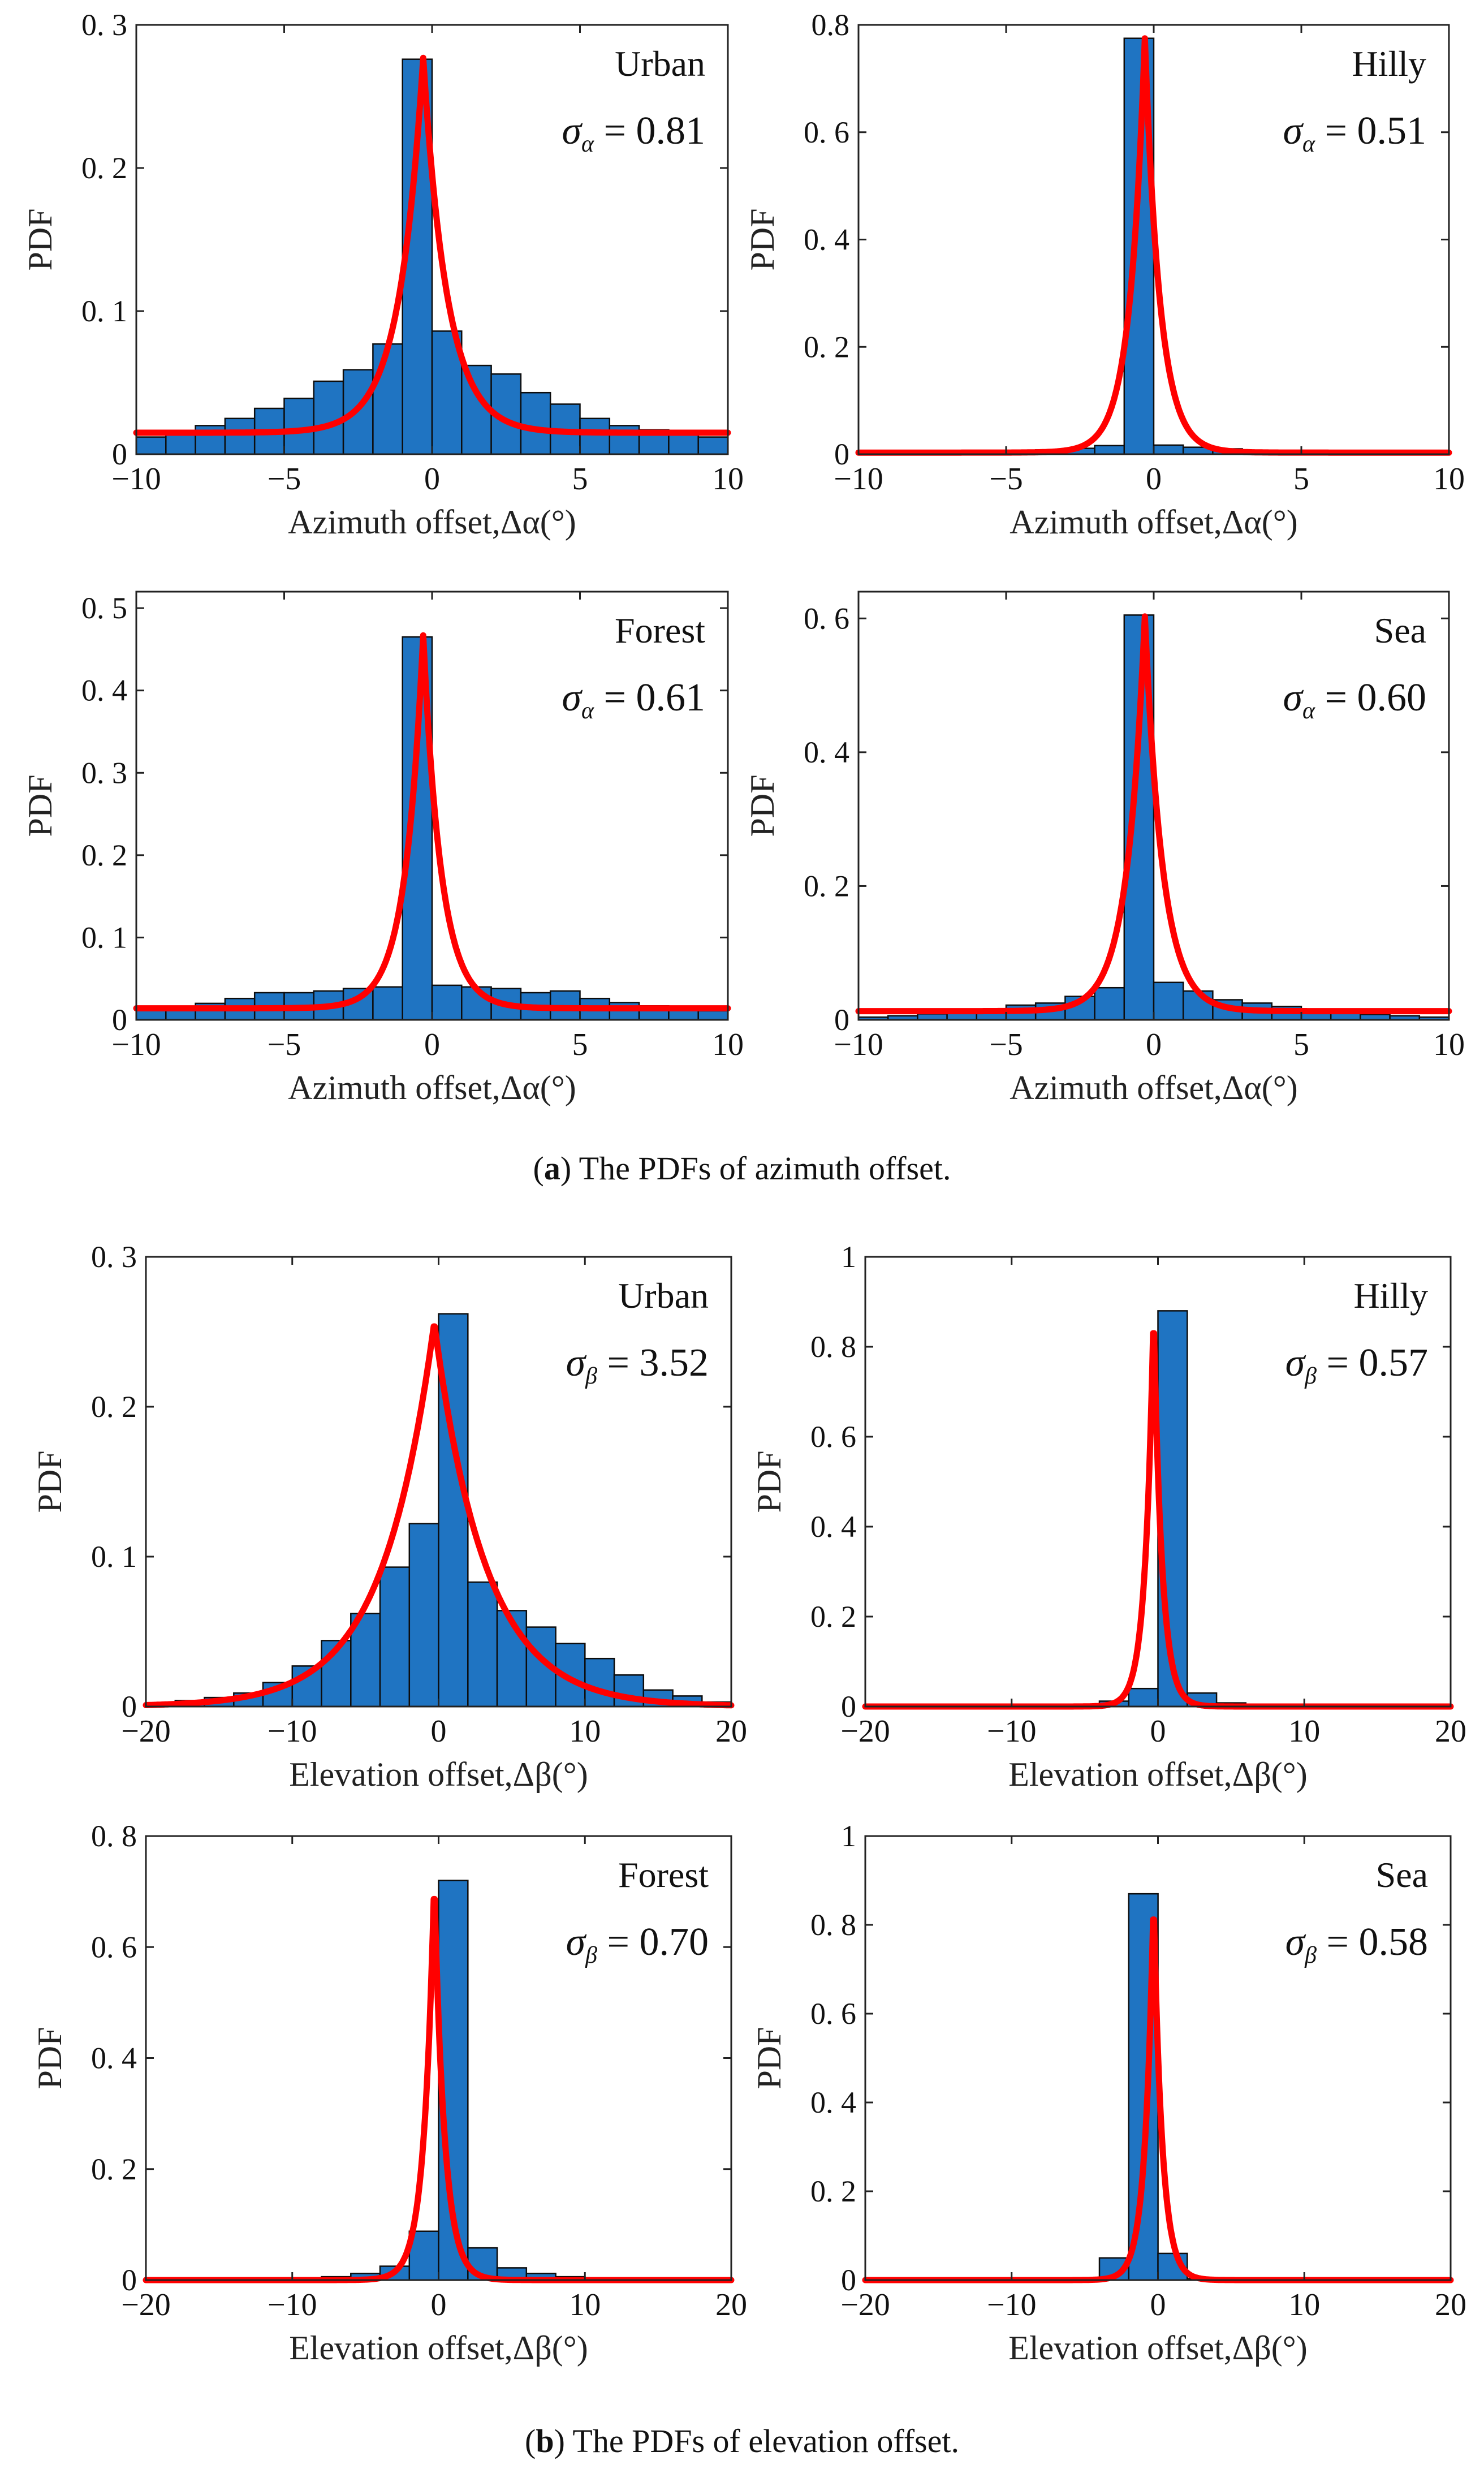 This screenshot has width=1484, height=2469. What do you see at coordinates (653, 1363) in the screenshot?
I see `sigma-value: = 3.52` at bounding box center [653, 1363].